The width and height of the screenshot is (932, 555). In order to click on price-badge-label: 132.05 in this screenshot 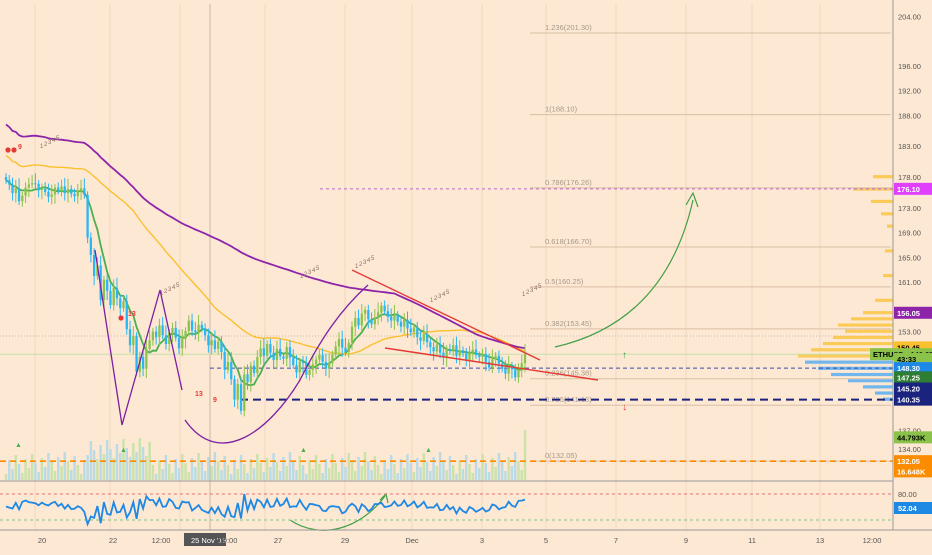, I will do `click(908, 461)`.